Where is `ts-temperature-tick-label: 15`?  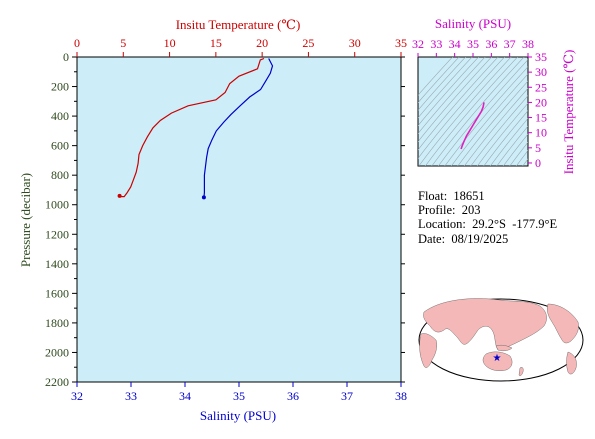
ts-temperature-tick-label: 15 is located at coordinates (541, 118).